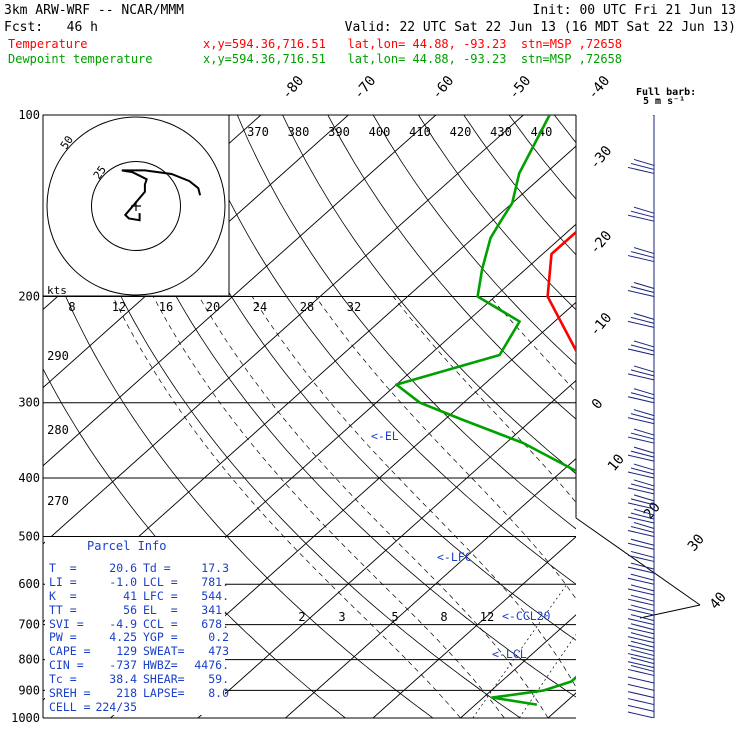 This screenshot has height=740, width=740. What do you see at coordinates (58, 430) in the screenshot?
I see `theta-side-label: 280` at bounding box center [58, 430].